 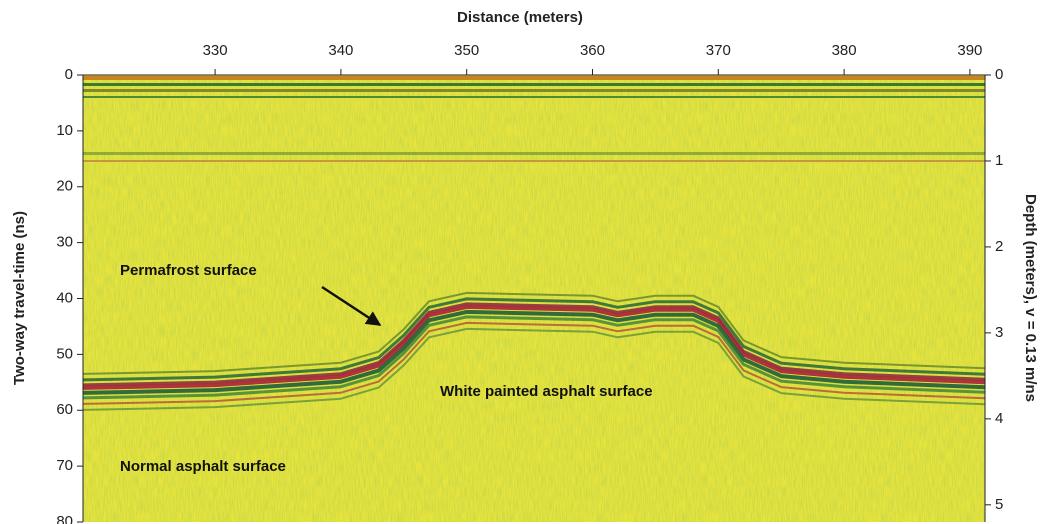 I want to click on y-tick-label: 70, so click(x=64, y=465).